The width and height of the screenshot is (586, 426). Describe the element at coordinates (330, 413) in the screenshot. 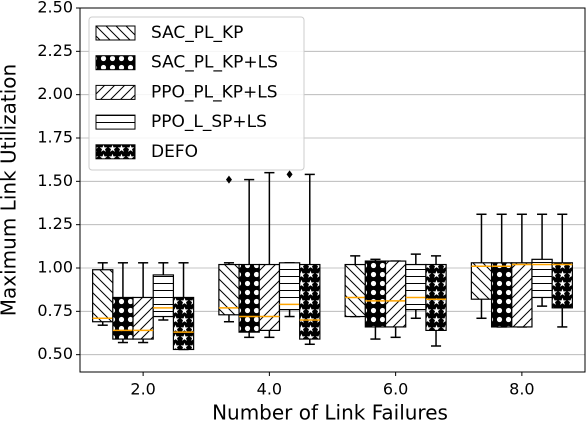

I see `x-axis-label: Number of Link Failures` at that location.